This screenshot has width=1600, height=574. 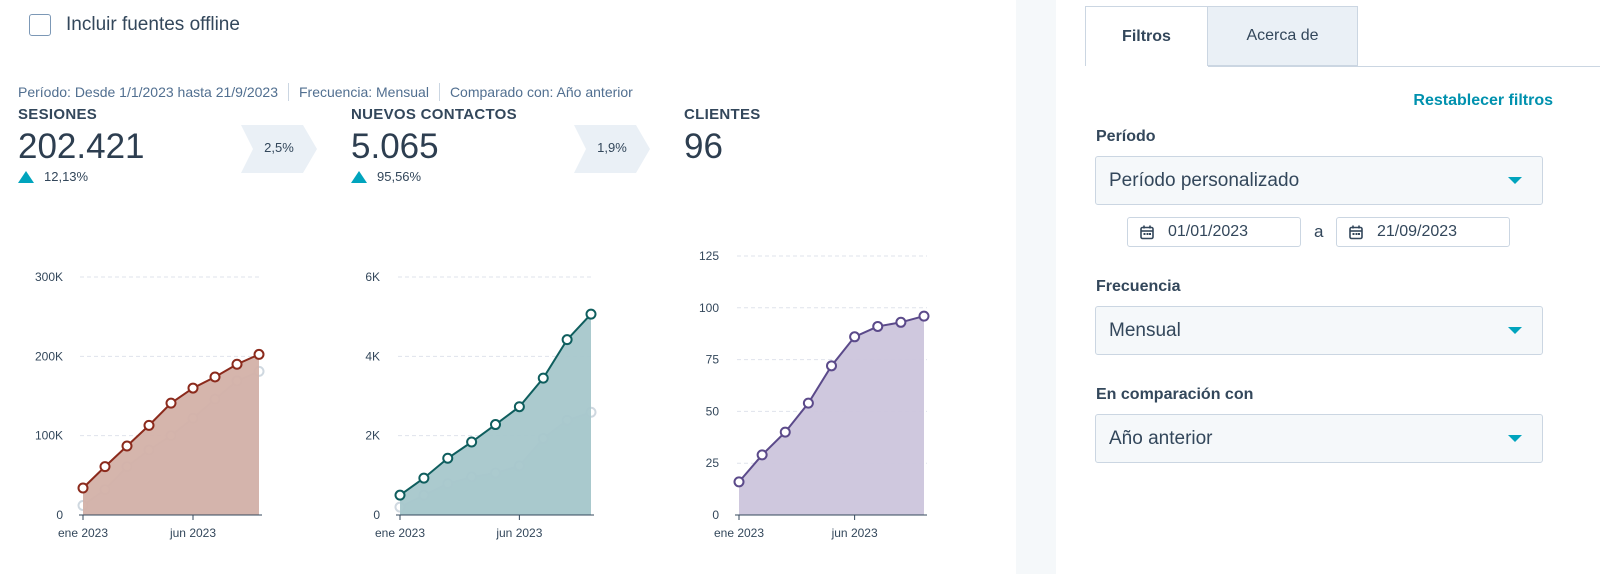 I want to click on compare-select: Año anterior, so click(x=1319, y=438).